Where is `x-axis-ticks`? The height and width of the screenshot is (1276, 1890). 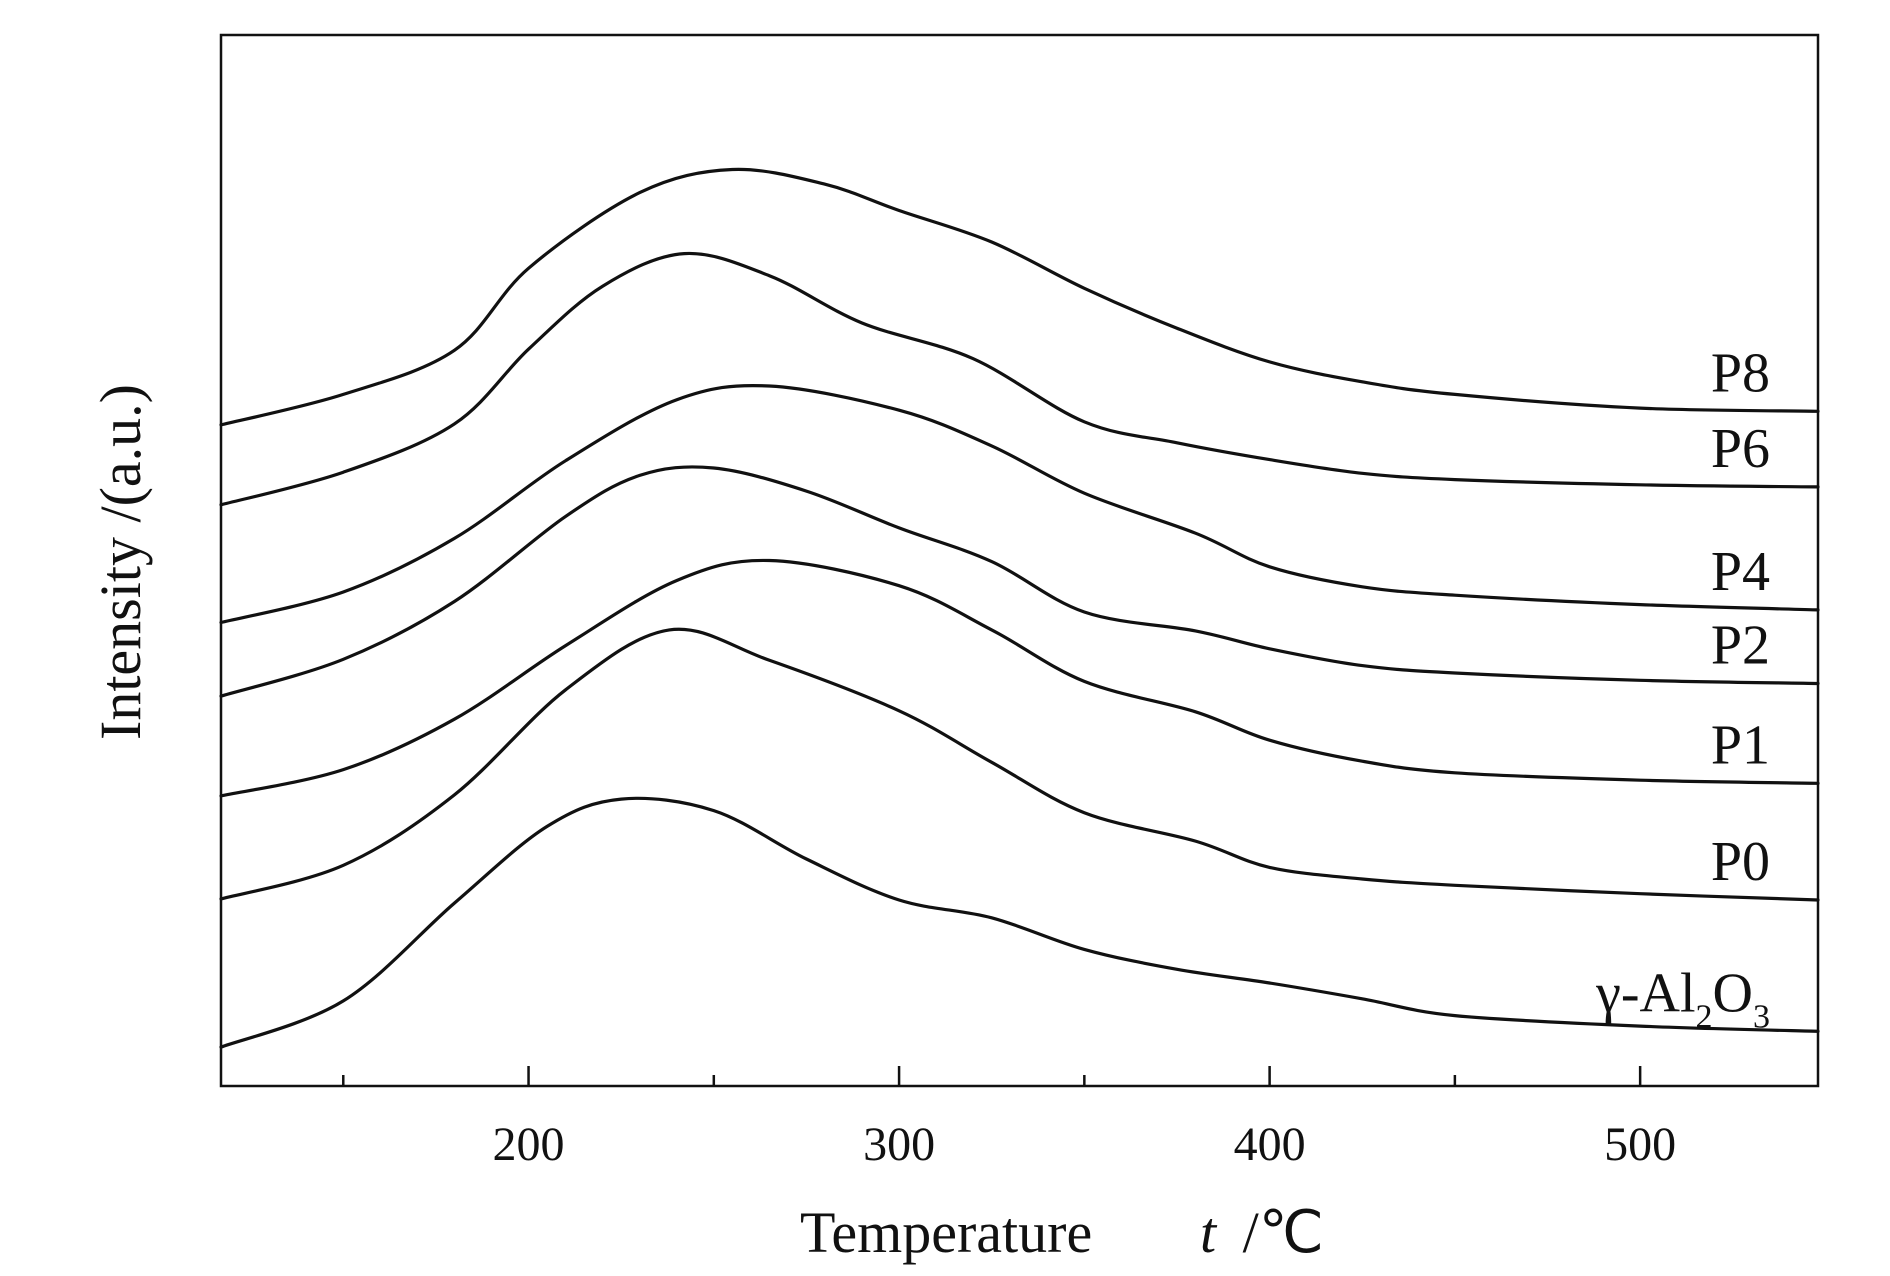 x-axis-ticks is located at coordinates (992, 1076).